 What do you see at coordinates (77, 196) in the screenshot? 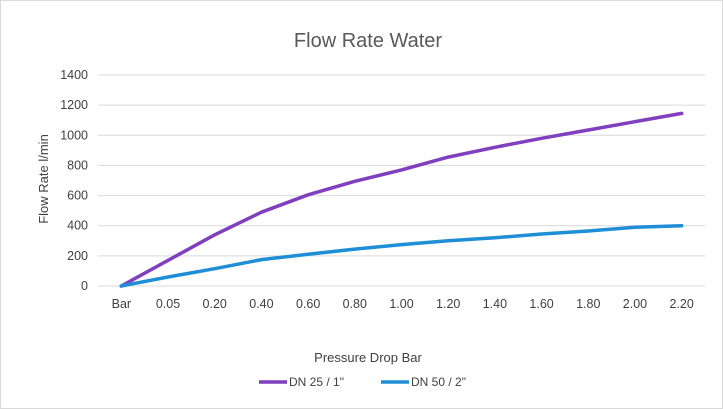
I see `y-tick-label: 600` at bounding box center [77, 196].